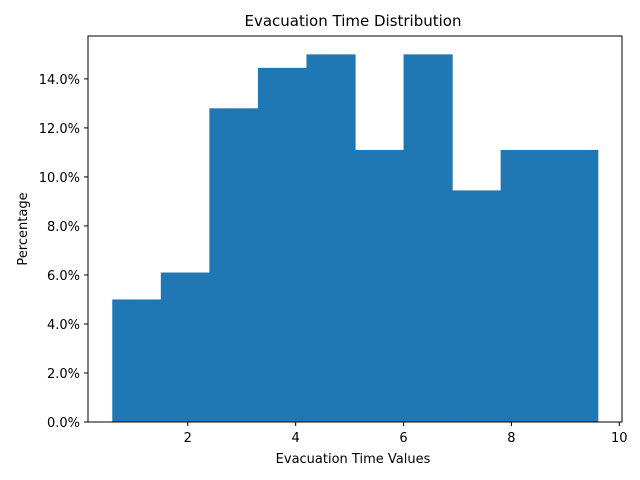 The height and width of the screenshot is (480, 640). I want to click on y-tick-label: 12.0%, so click(59, 129).